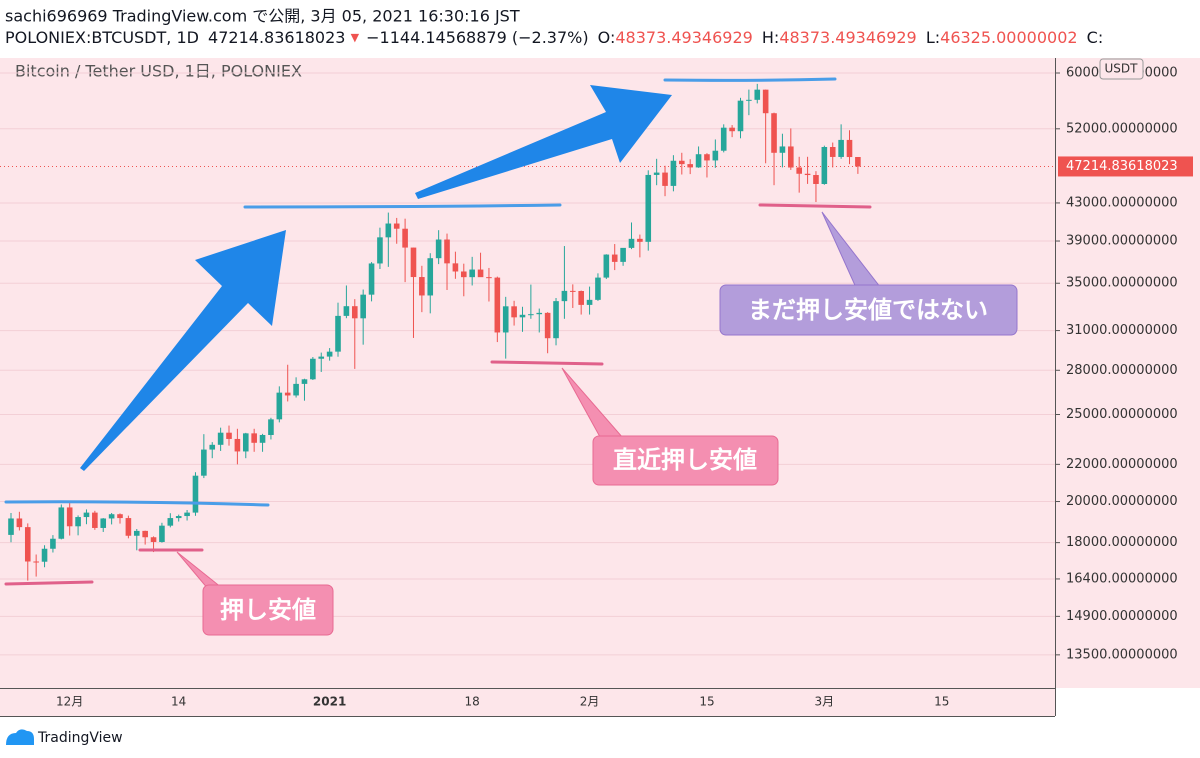 Image resolution: width=1200 pixels, height=758 pixels. What do you see at coordinates (276, 37) in the screenshot?
I see `last-price-text: 47214.83618023` at bounding box center [276, 37].